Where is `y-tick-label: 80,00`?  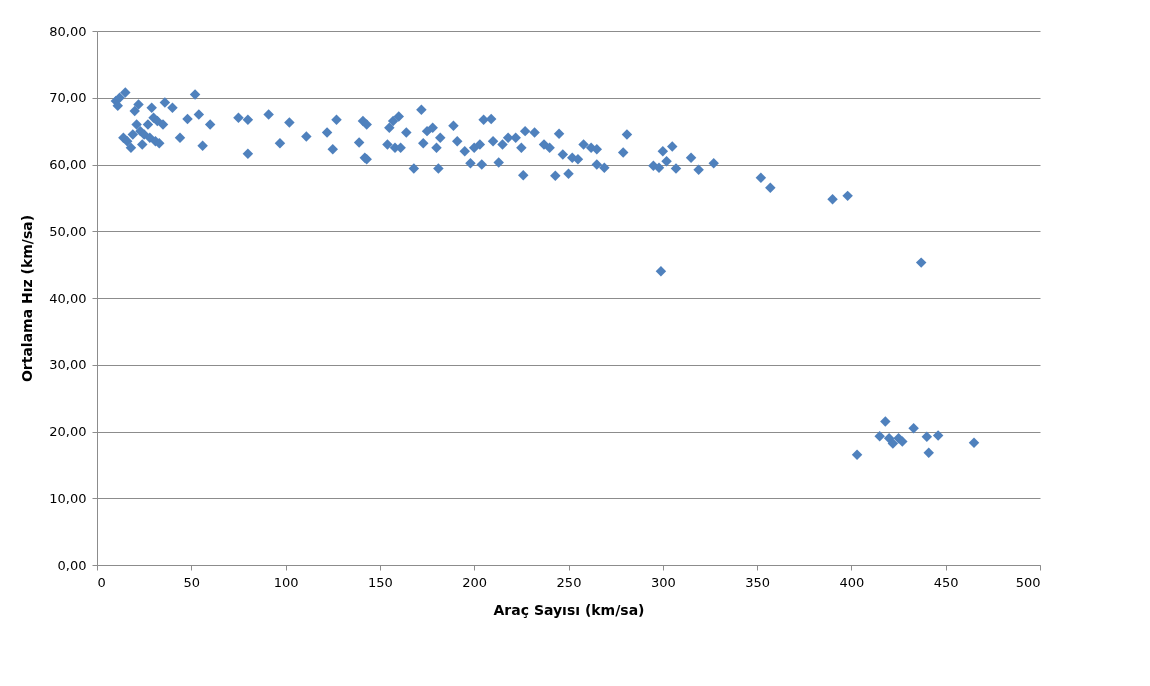 y-tick-label: 80,00 is located at coordinates (68, 31).